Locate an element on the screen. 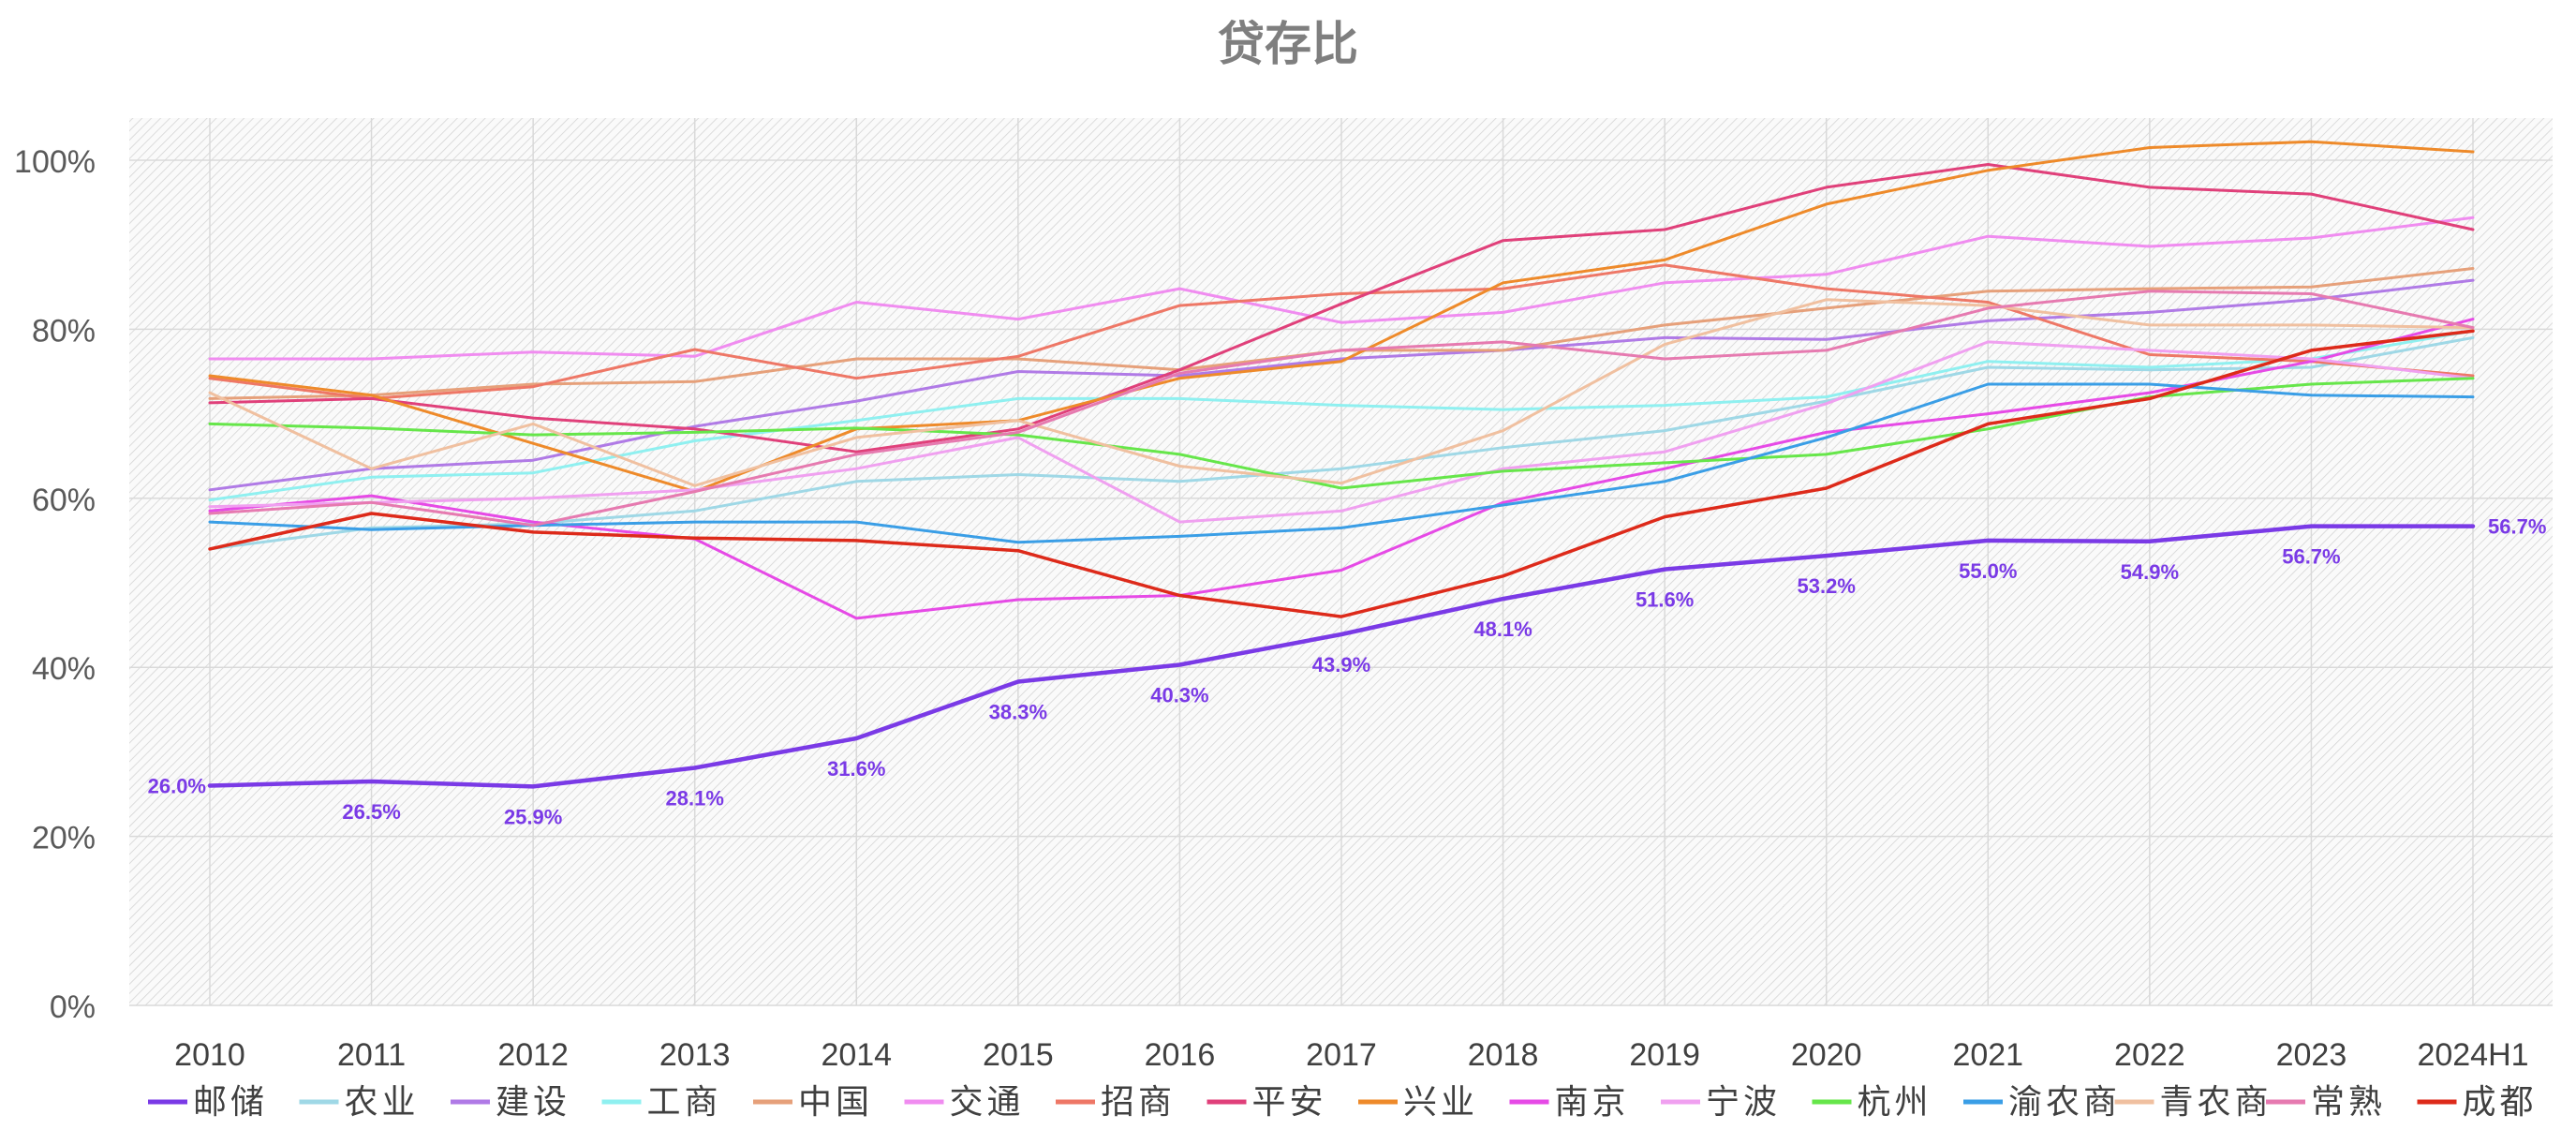 The width and height of the screenshot is (2576, 1145). legend-item-平安: 平安 is located at coordinates (1267, 1102).